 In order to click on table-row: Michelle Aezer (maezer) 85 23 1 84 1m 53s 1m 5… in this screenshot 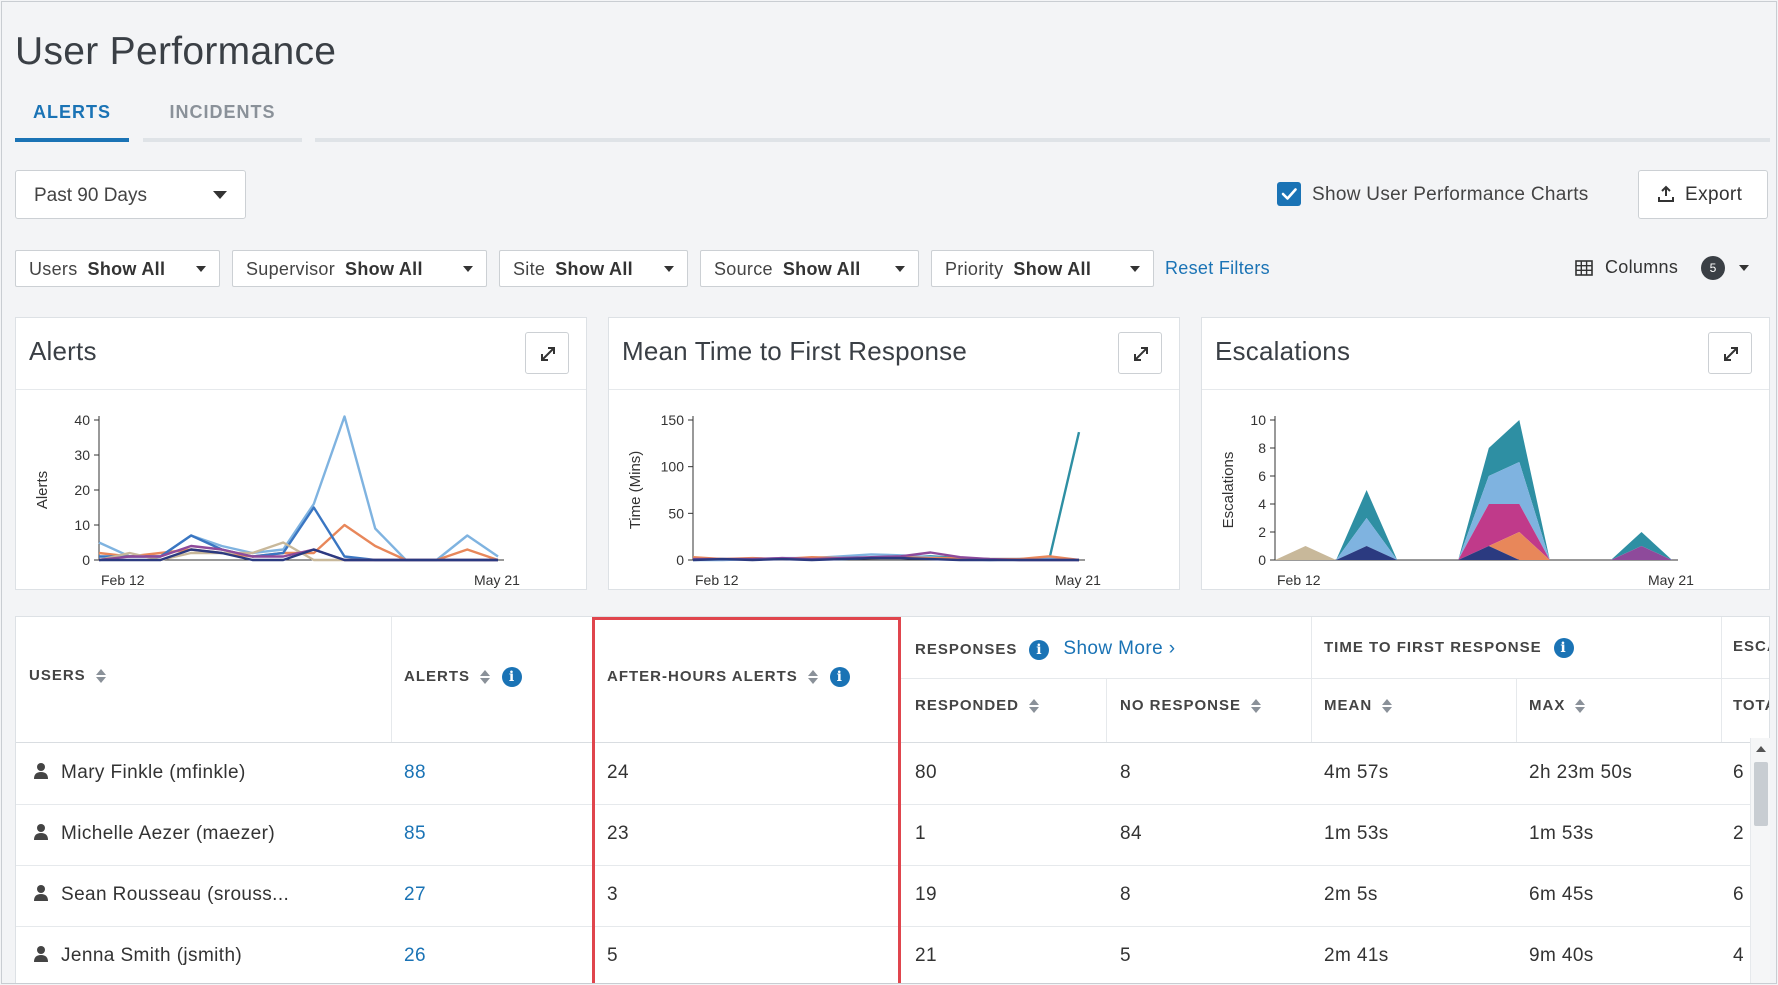, I will do `click(892, 834)`.